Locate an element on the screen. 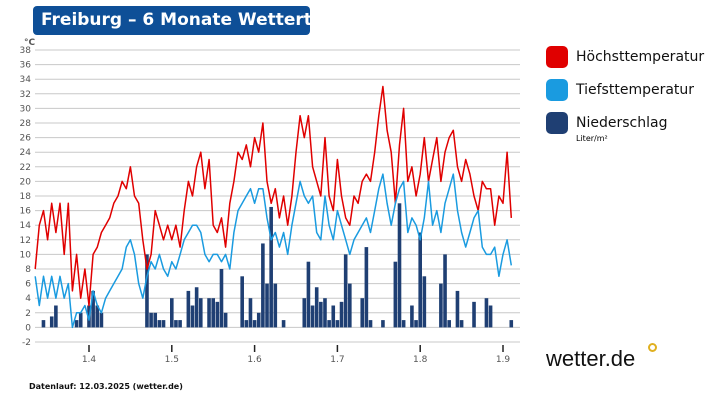 The image size is (717, 403). legend-label-rain: Niederschlag is located at coordinates (622, 123).